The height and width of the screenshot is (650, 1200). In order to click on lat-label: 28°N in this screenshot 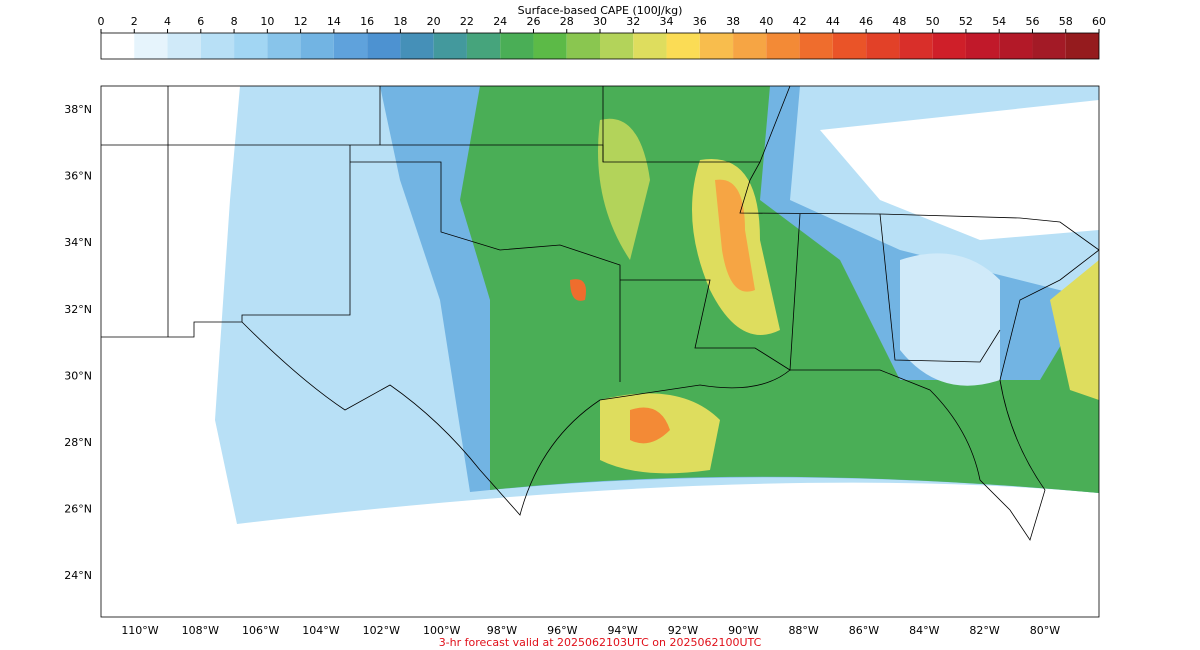, I will do `click(78, 442)`.